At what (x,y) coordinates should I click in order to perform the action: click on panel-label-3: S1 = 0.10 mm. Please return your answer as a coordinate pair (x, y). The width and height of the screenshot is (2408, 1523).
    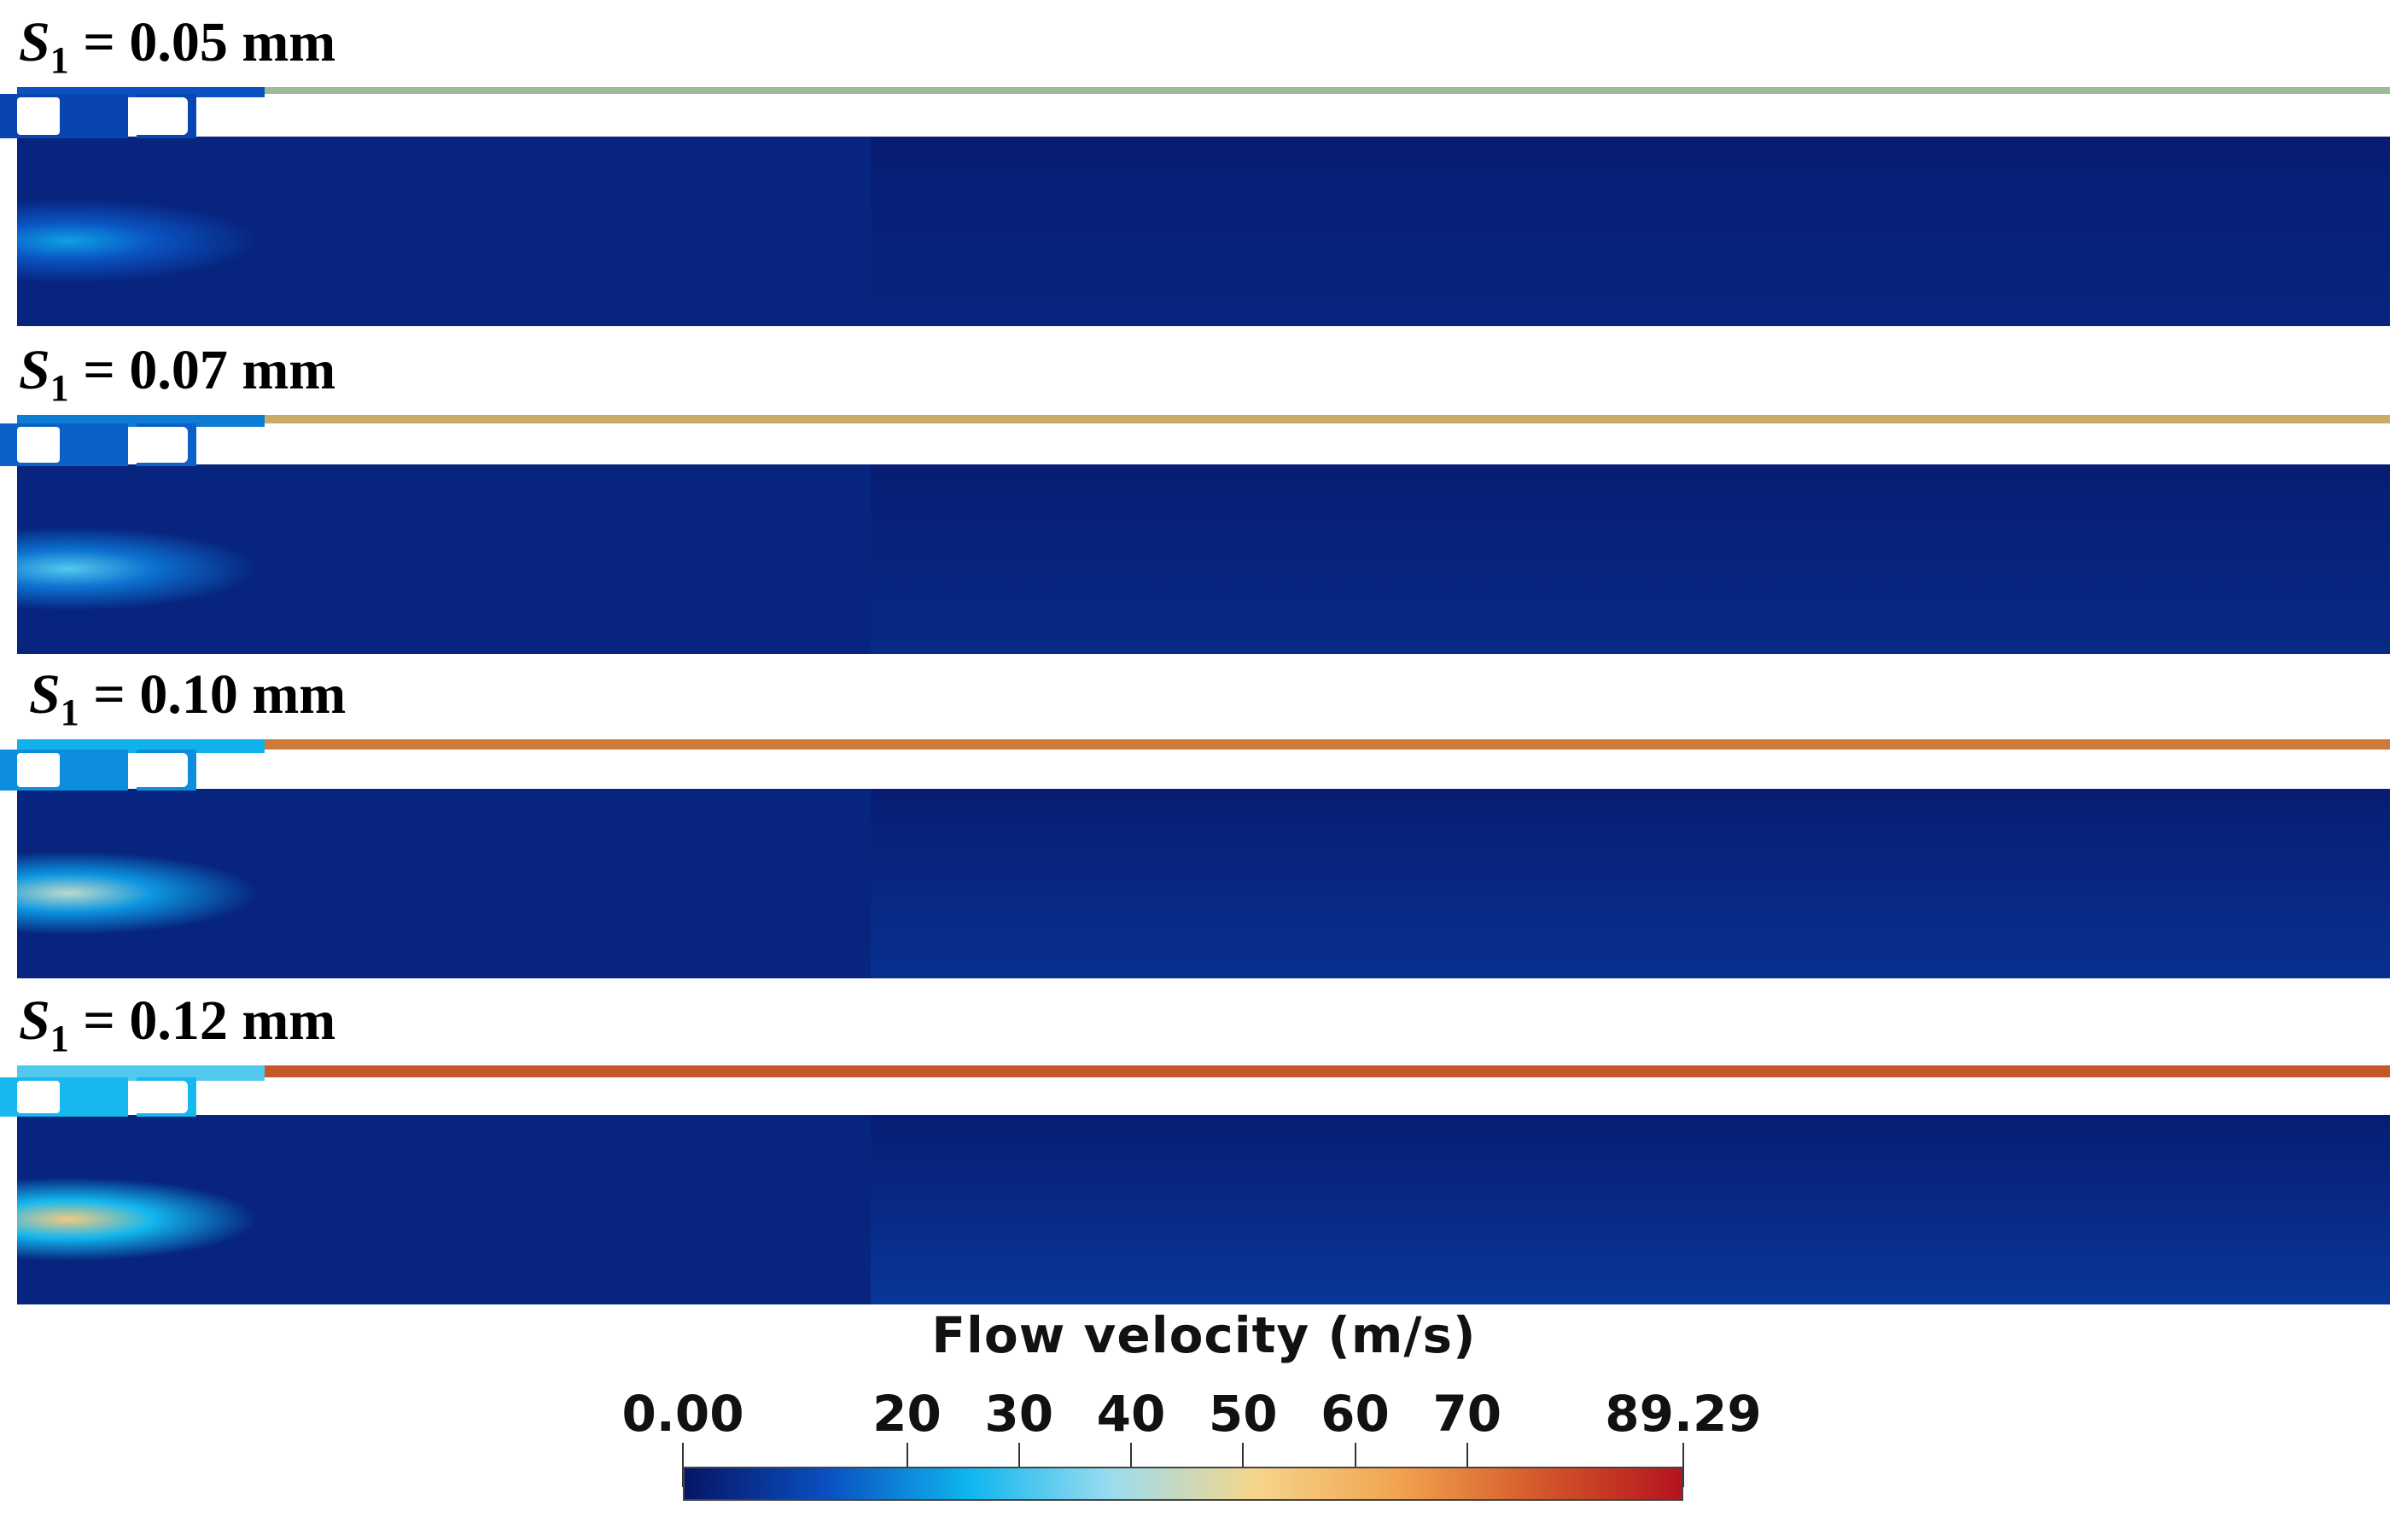
    Looking at the image, I should click on (188, 698).